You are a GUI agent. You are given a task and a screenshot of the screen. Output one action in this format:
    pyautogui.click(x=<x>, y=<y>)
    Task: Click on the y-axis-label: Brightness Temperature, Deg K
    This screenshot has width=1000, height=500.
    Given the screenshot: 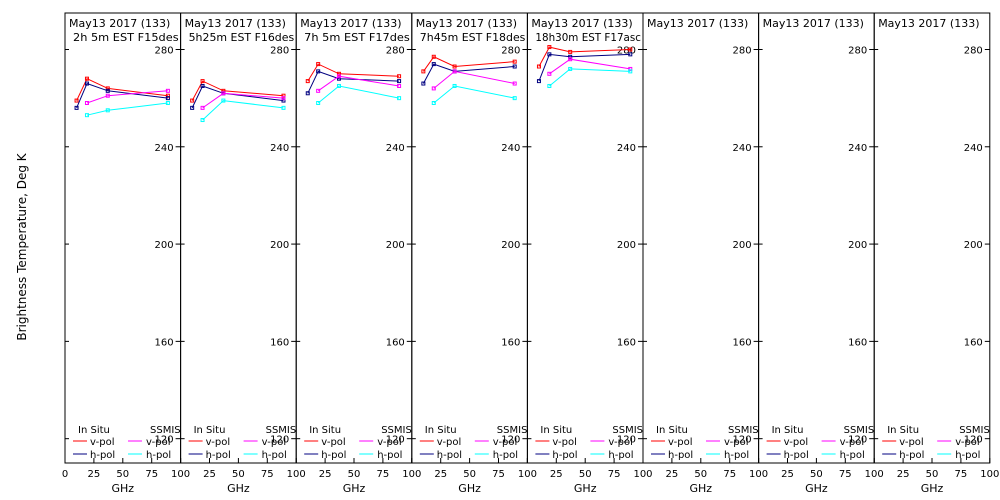 What is the action you would take?
    pyautogui.click(x=22, y=246)
    